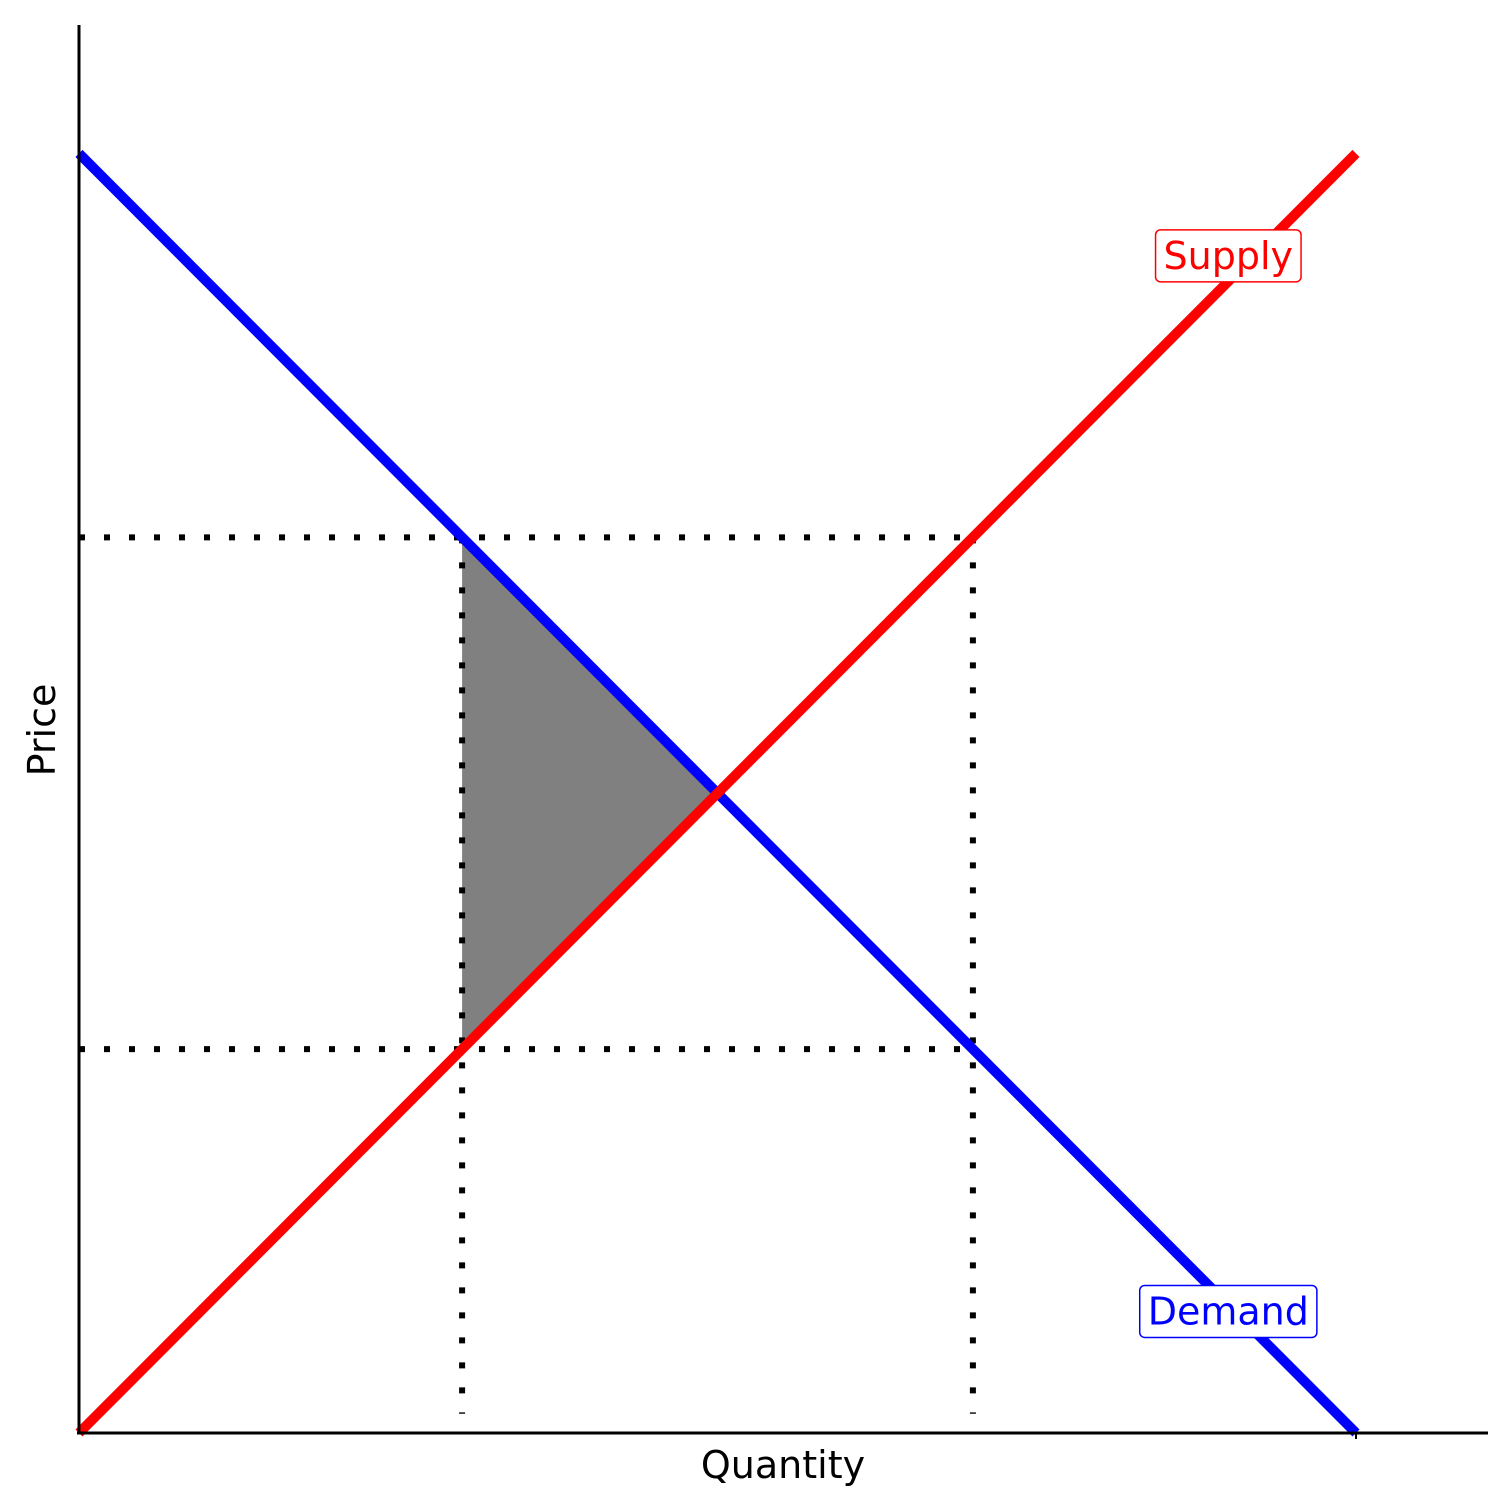 This screenshot has width=1512, height=1512. I want to click on demand-label-text: Demand, so click(1228, 1311).